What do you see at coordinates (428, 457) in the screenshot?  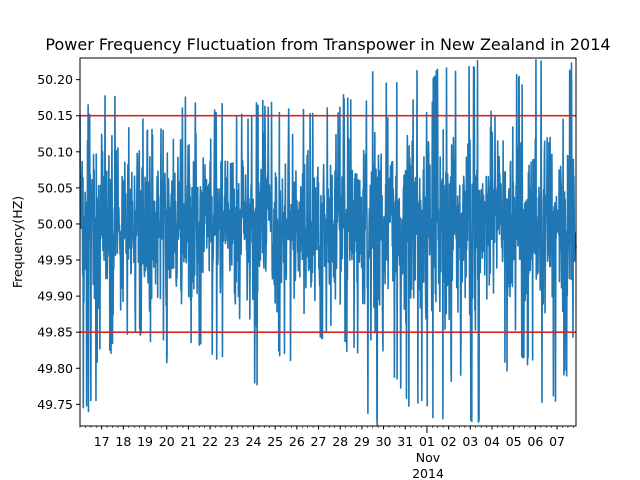 I see `x-month-label: Nov` at bounding box center [428, 457].